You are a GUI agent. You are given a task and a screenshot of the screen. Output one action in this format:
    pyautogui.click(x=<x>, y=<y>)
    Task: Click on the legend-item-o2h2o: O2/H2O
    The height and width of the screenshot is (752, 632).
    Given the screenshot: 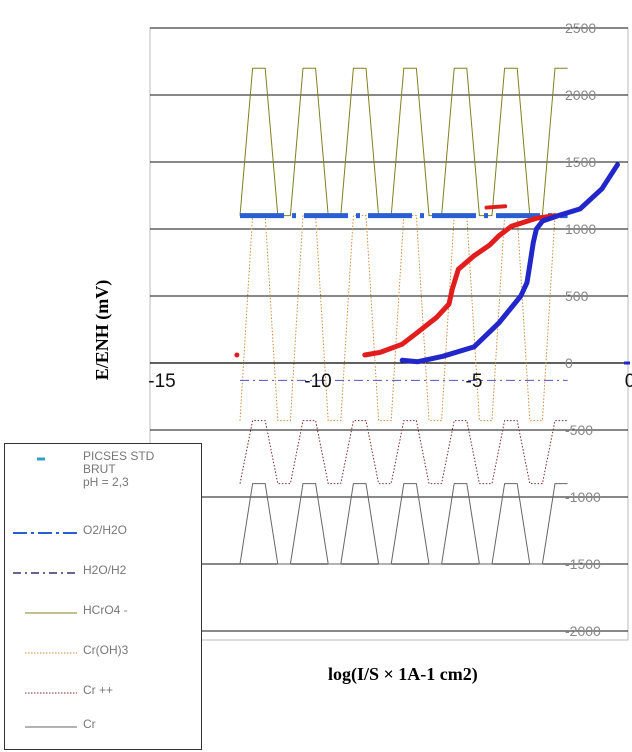 What is the action you would take?
    pyautogui.click(x=103, y=537)
    